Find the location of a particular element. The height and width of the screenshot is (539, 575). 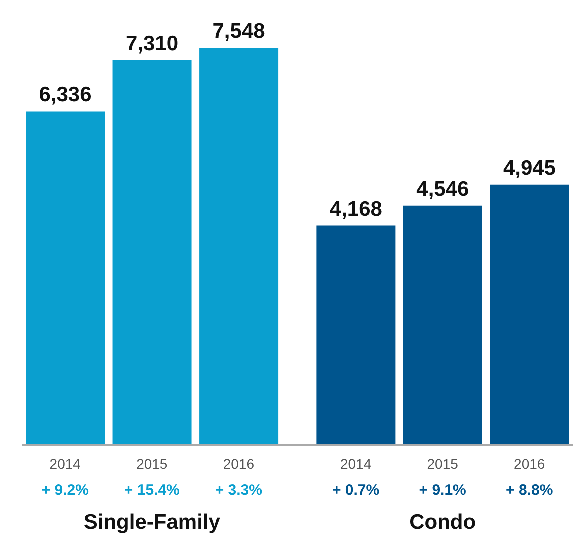

text: + 15.4% is located at coordinates (152, 490).